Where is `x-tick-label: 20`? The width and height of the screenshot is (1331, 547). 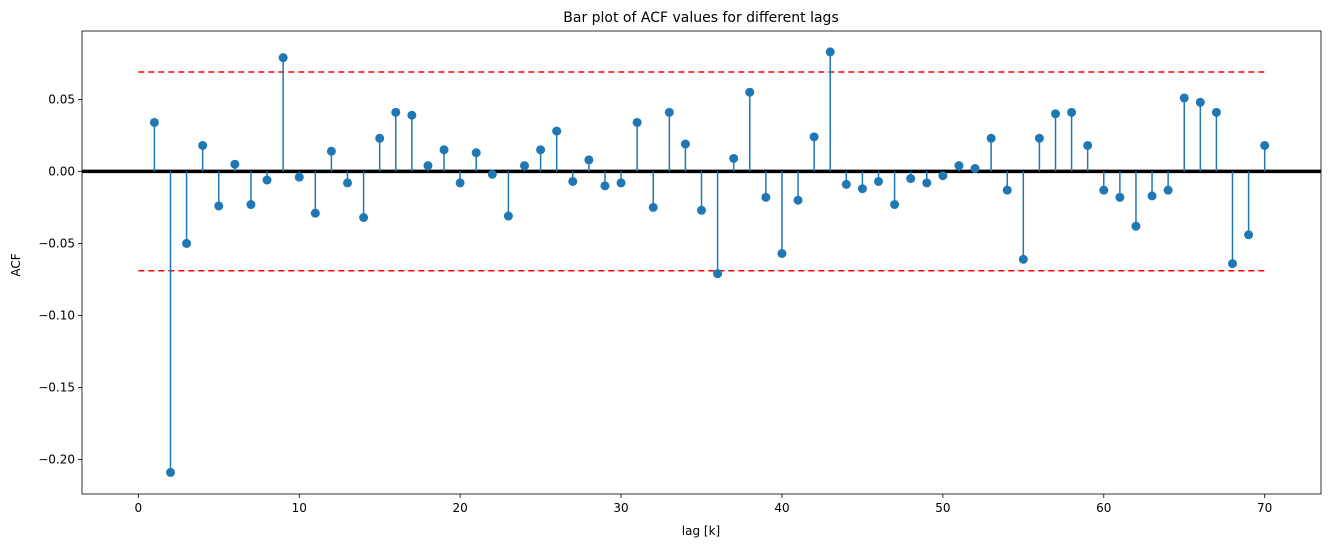 x-tick-label: 20 is located at coordinates (459, 508).